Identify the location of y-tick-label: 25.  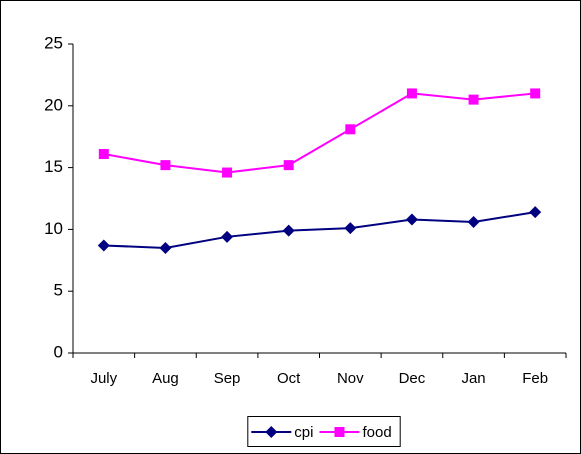
(53, 42).